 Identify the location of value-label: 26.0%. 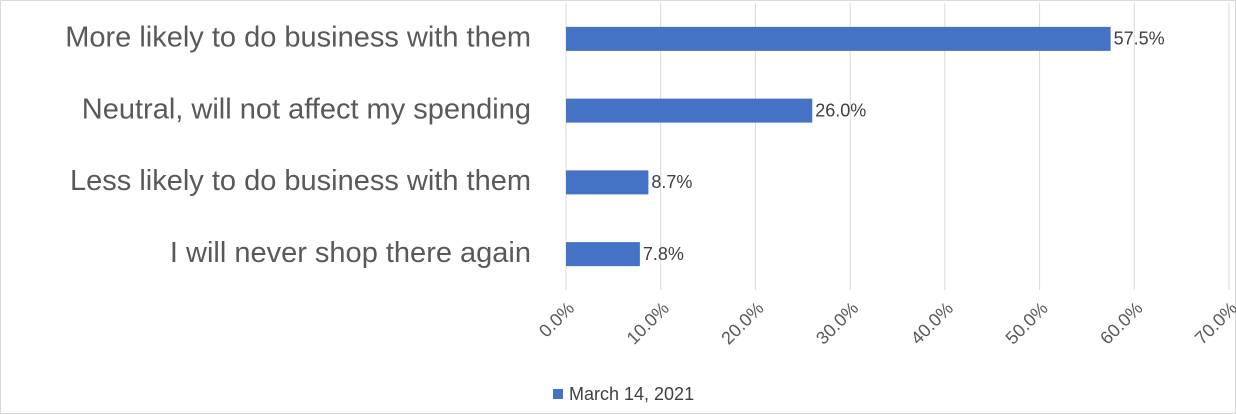
(840, 110).